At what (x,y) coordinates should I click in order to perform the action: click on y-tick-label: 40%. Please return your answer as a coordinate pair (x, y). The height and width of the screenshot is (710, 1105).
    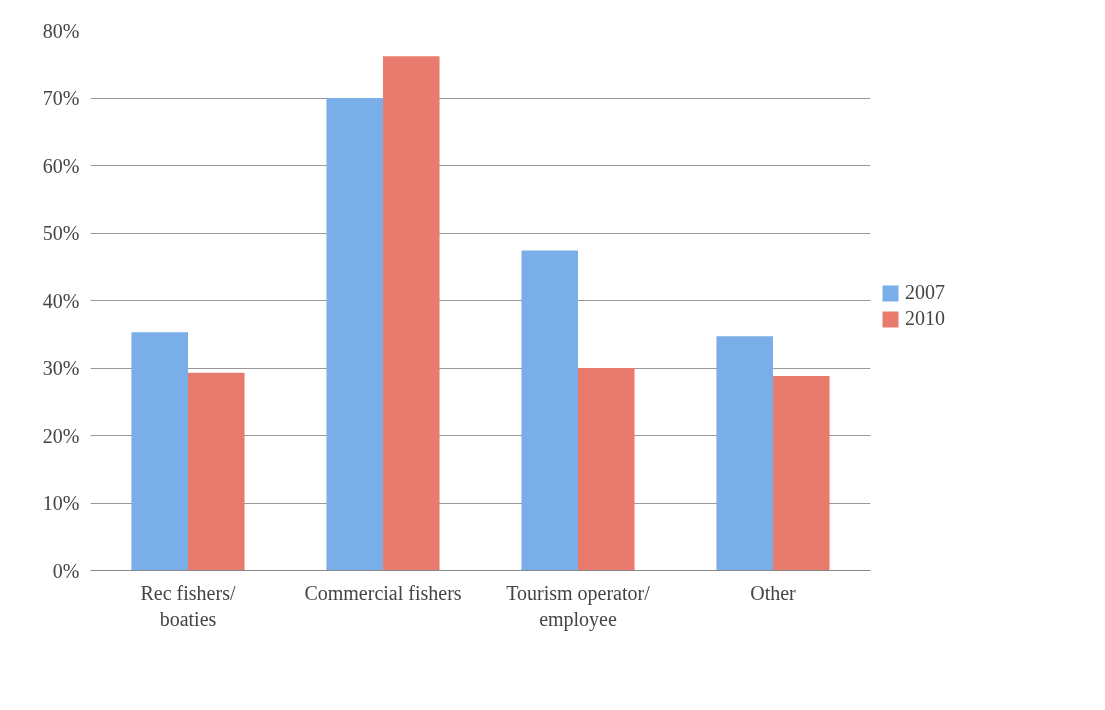
    Looking at the image, I should click on (61, 300).